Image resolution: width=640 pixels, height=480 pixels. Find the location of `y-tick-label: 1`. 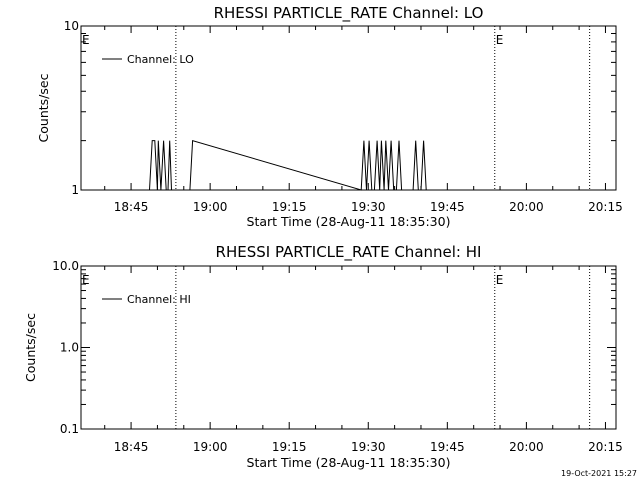

y-tick-label: 1 is located at coordinates (75, 190).